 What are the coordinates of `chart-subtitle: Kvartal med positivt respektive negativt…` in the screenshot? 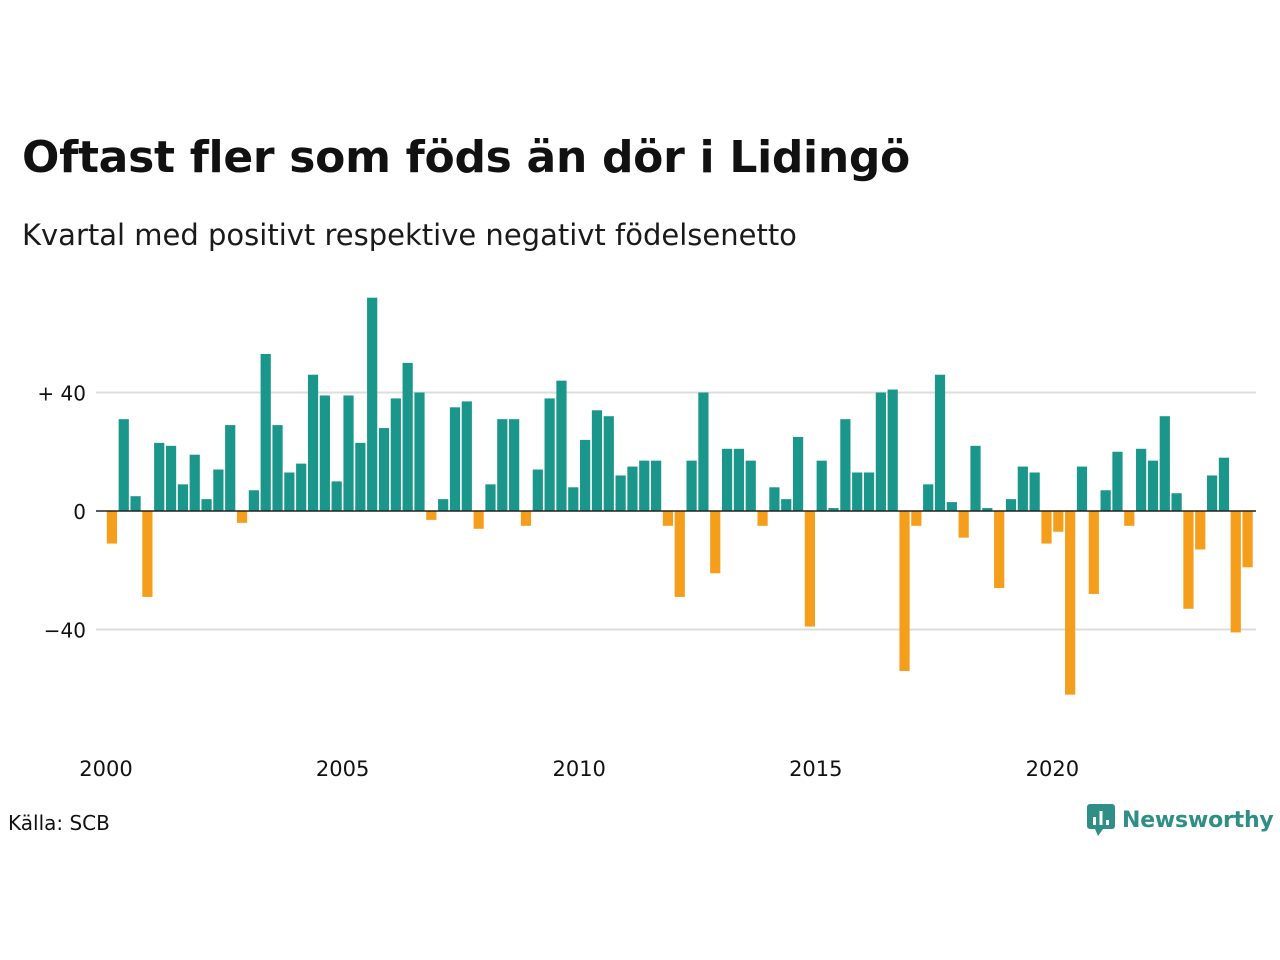 It's located at (409, 235).